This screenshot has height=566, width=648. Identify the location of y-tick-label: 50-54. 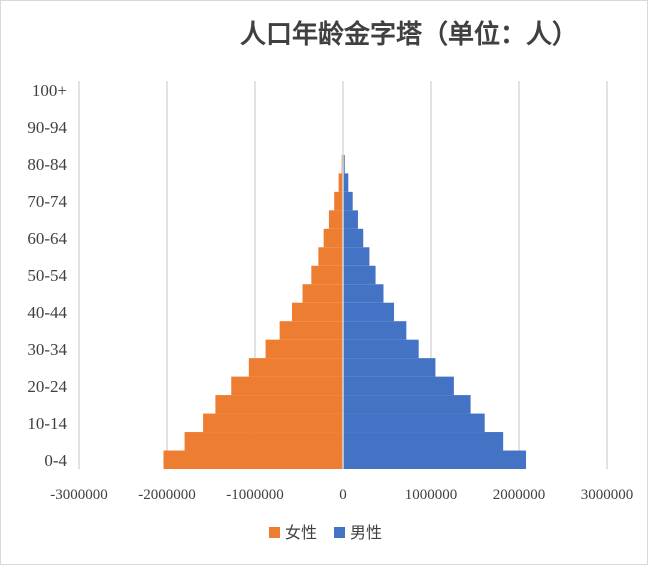
(47, 275).